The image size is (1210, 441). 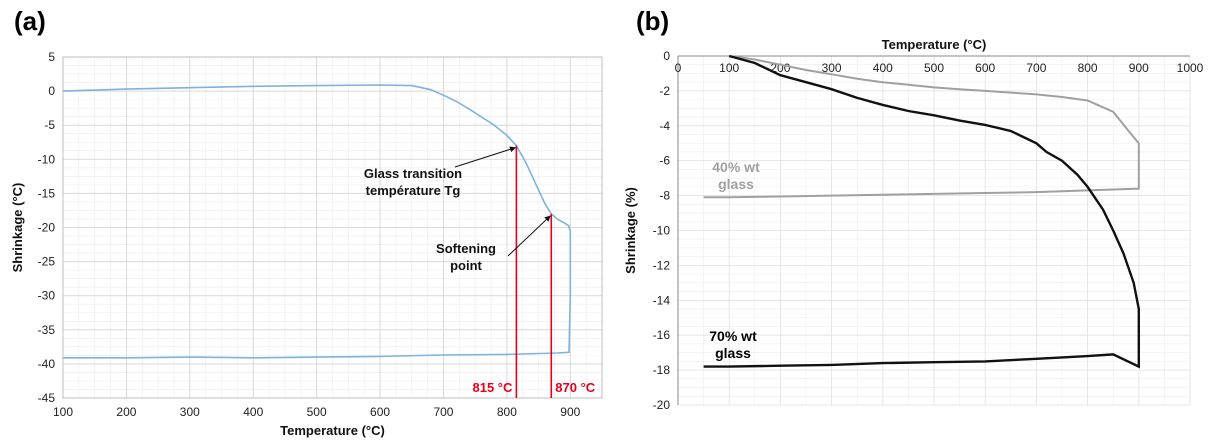 What do you see at coordinates (126, 412) in the screenshot?
I see `x-tick-label: 200` at bounding box center [126, 412].